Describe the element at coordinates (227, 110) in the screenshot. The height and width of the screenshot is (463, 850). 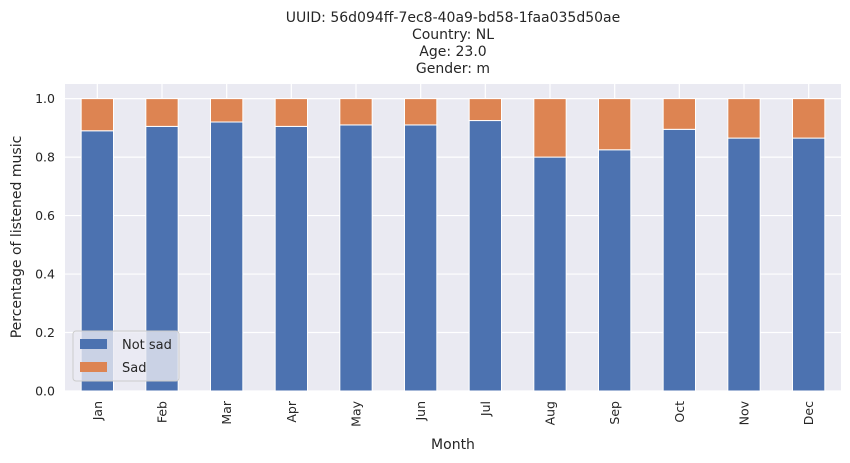
I see `bar-sad-mar` at that location.